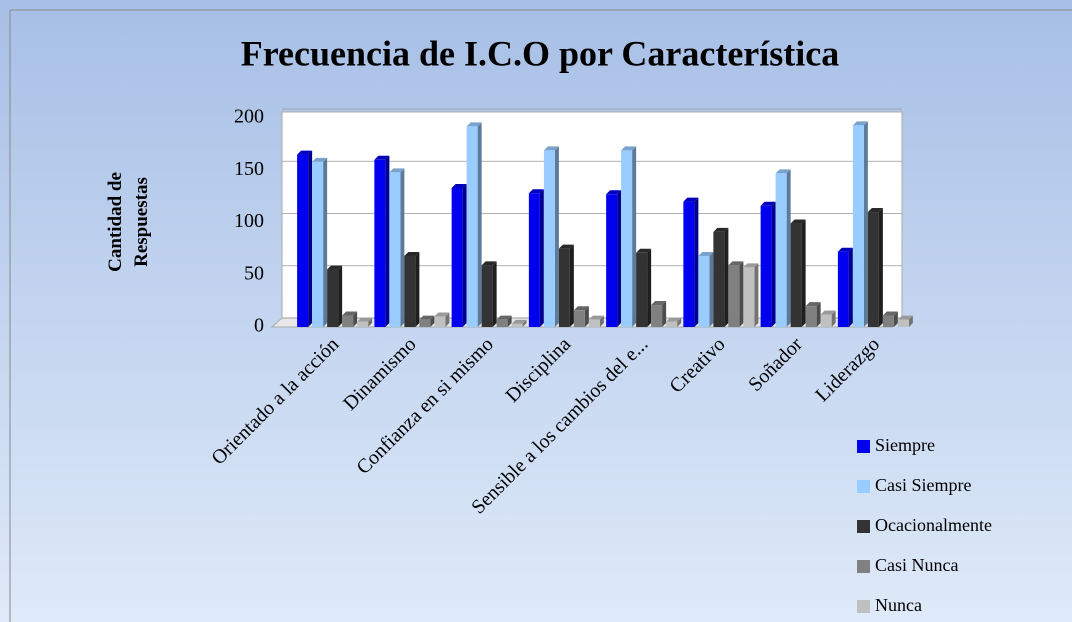  I want to click on legend-label: Ocacionalmente, so click(933, 525).